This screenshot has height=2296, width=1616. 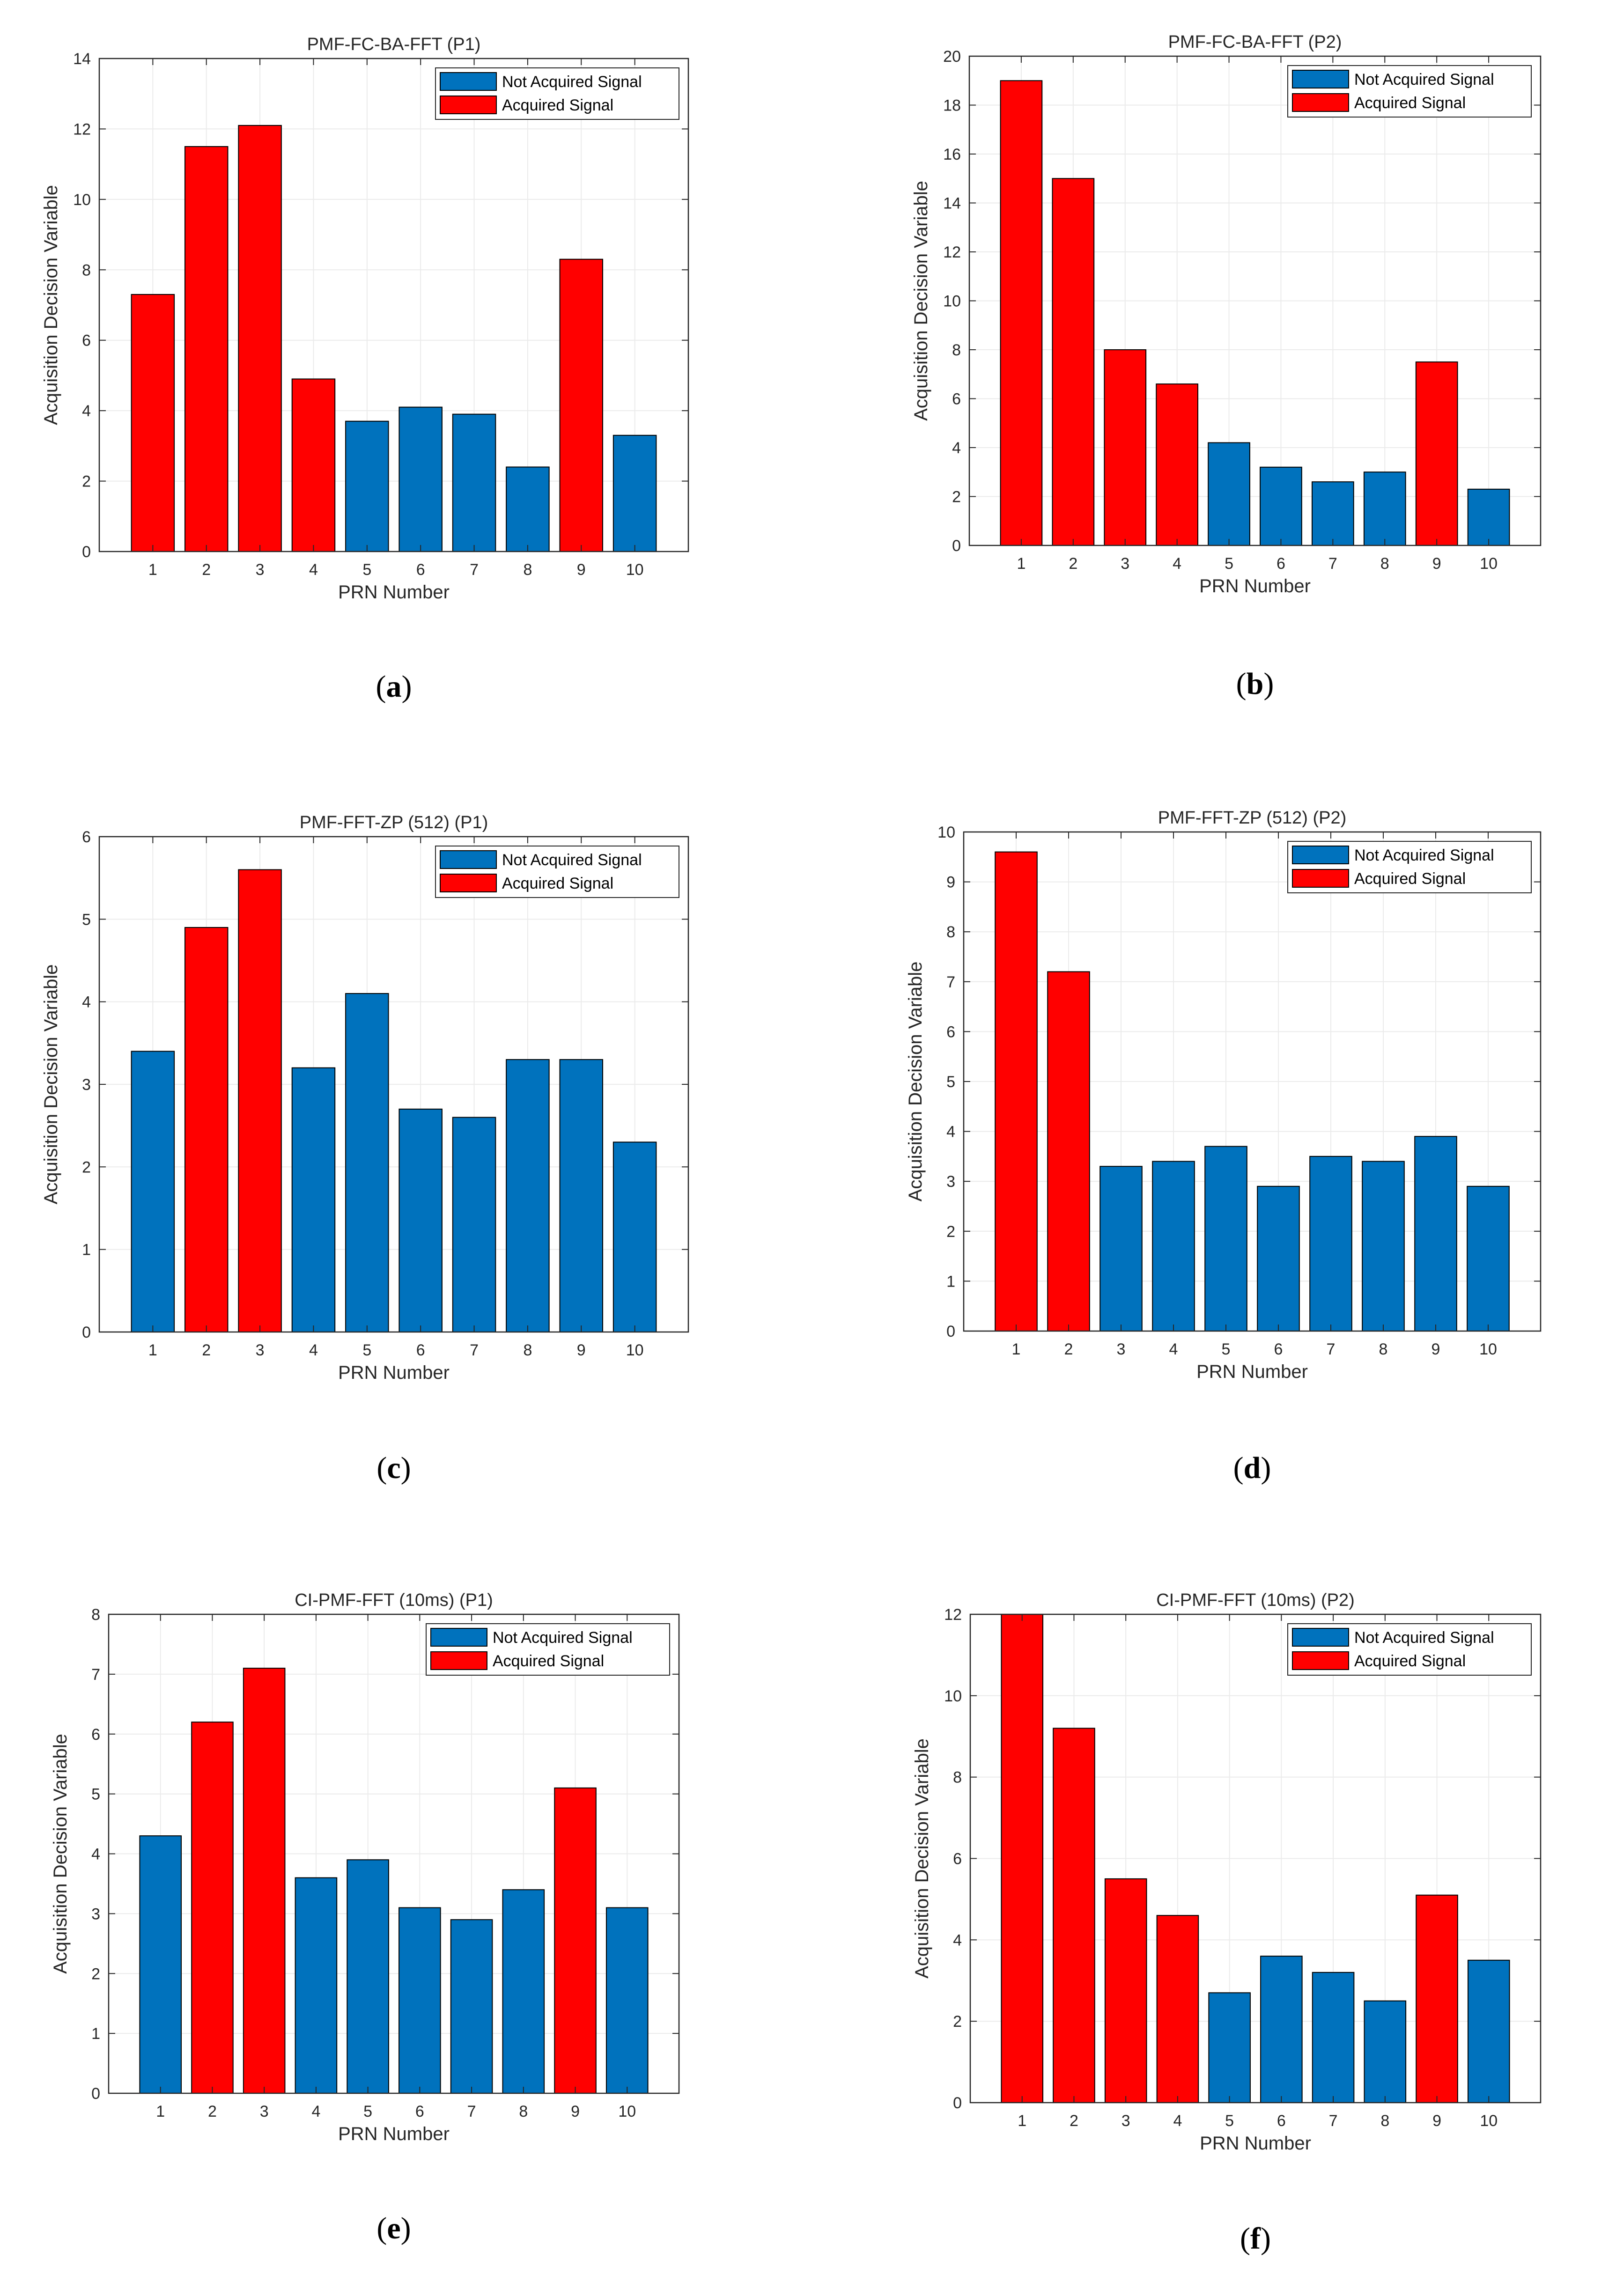 What do you see at coordinates (1126, 2121) in the screenshot?
I see `x-tick-label: 3` at bounding box center [1126, 2121].